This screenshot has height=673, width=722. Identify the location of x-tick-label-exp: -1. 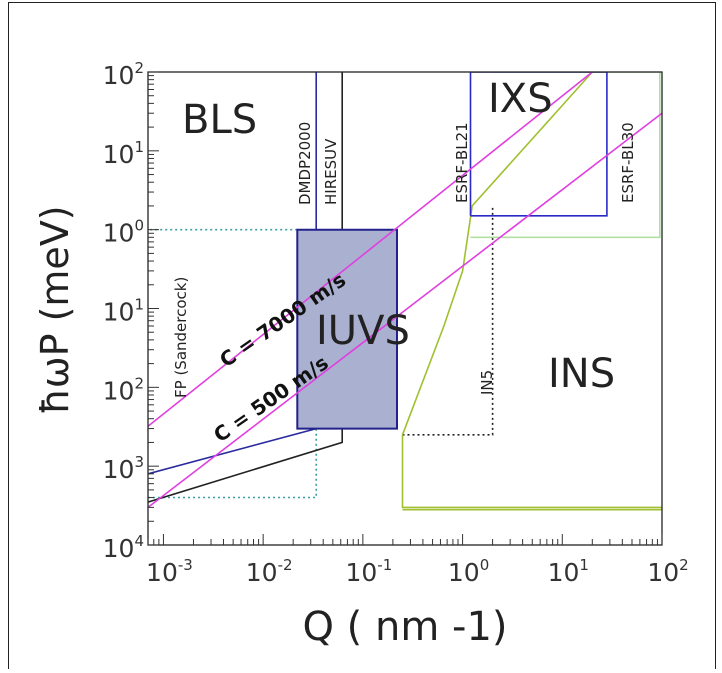
(384, 565).